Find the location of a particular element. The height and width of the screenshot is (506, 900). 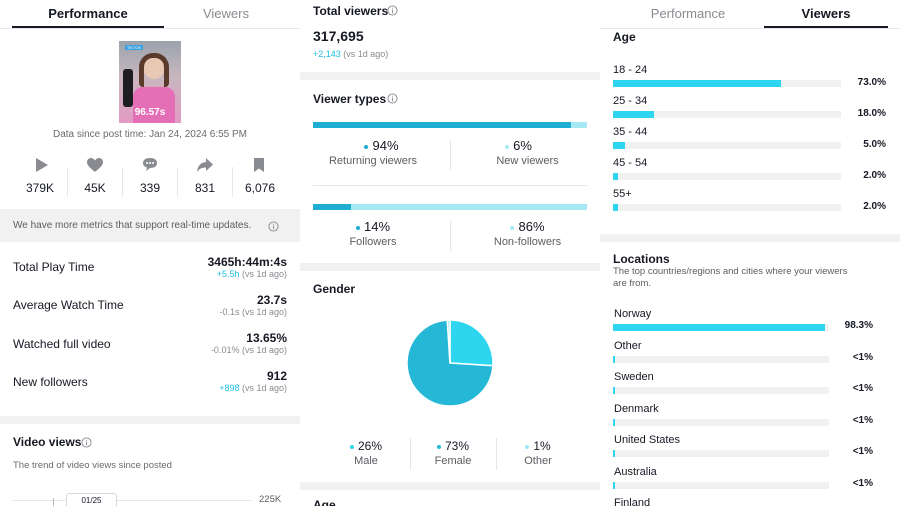

age-label: 25 - 34 is located at coordinates (630, 101).